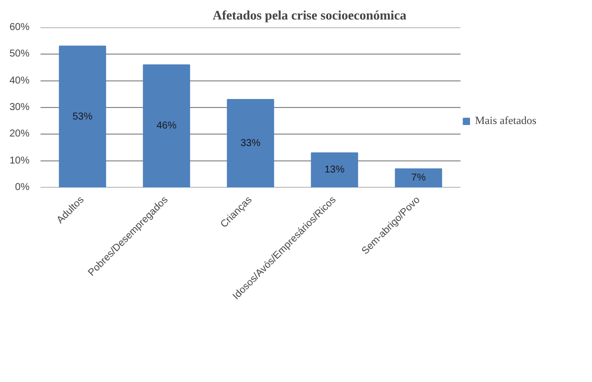 Image resolution: width=592 pixels, height=382 pixels. Describe the element at coordinates (19, 134) in the screenshot. I see `y-tick-label: 20%` at that location.